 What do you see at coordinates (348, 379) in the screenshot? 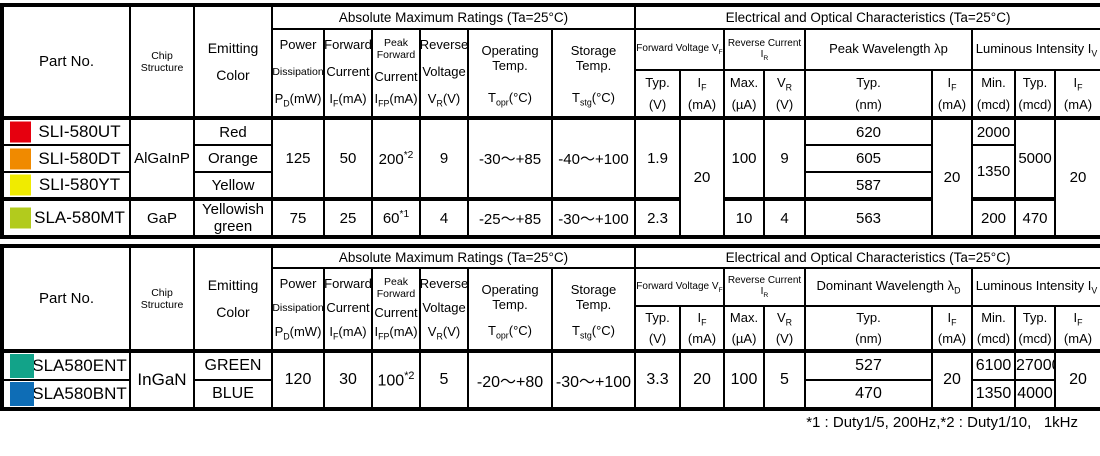
I see `if-value: 30` at bounding box center [348, 379].